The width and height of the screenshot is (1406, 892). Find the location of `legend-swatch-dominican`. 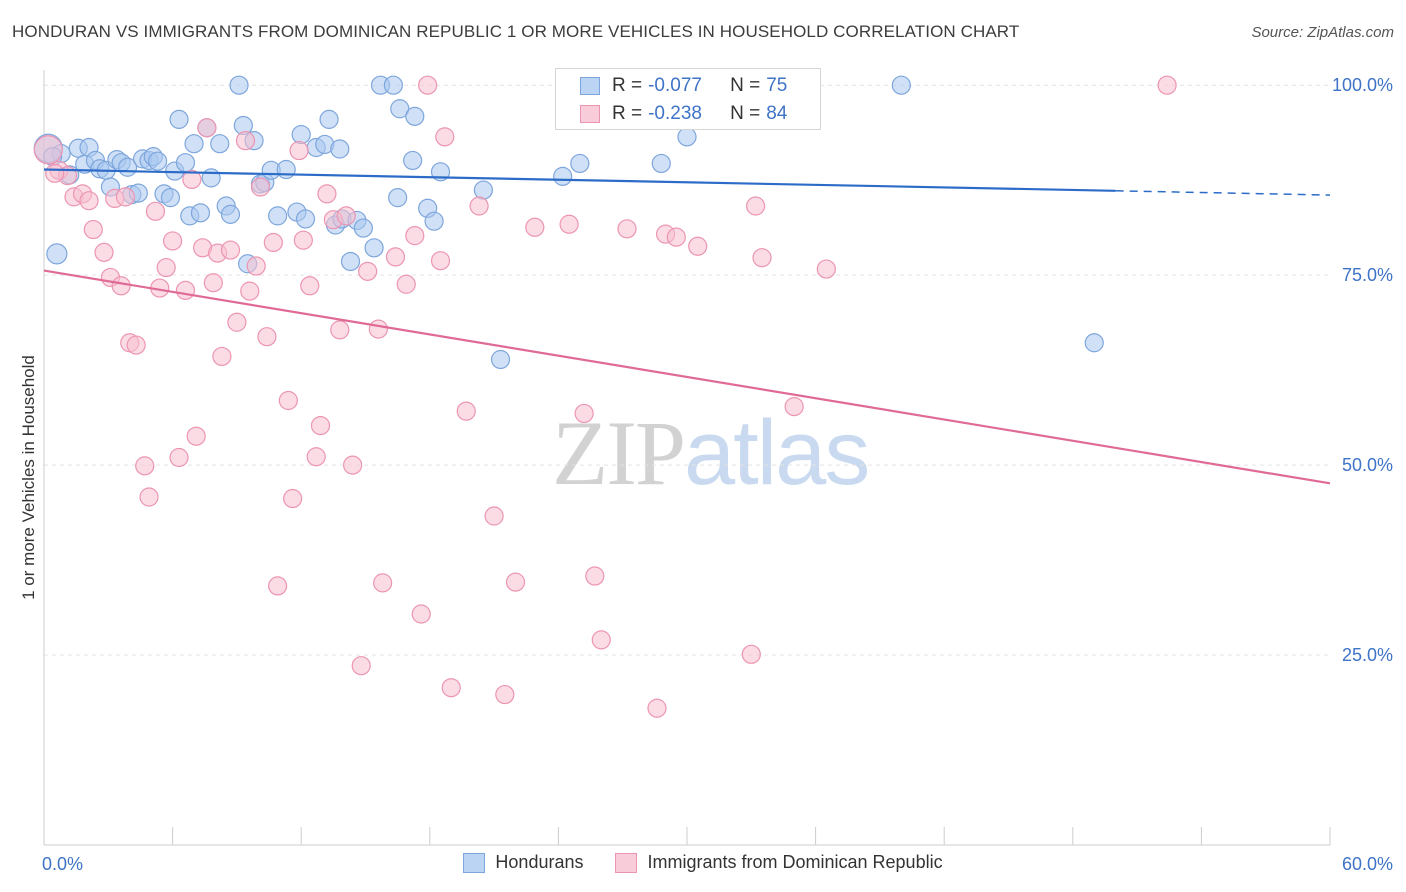

legend-swatch-dominican is located at coordinates (590, 114).